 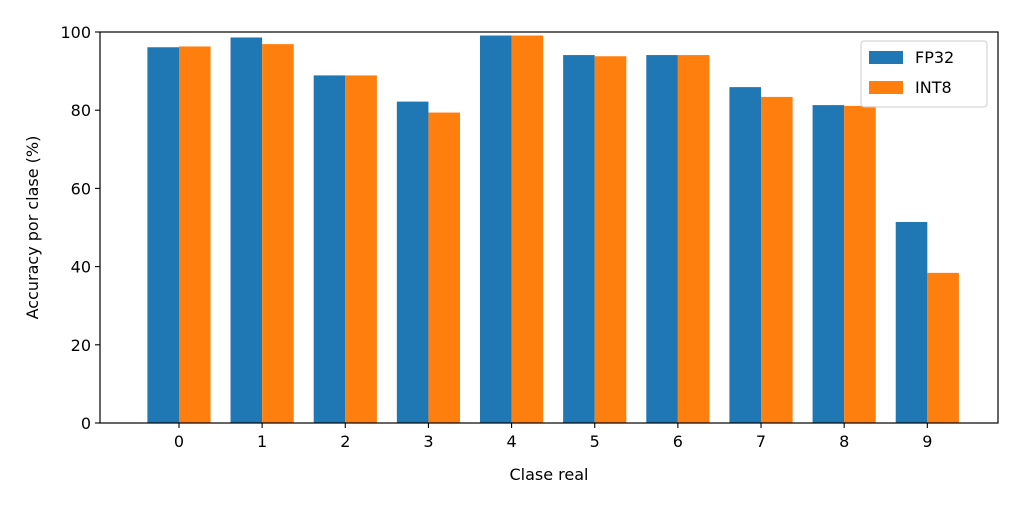 I want to click on x-tick-label: 5, so click(x=595, y=441).